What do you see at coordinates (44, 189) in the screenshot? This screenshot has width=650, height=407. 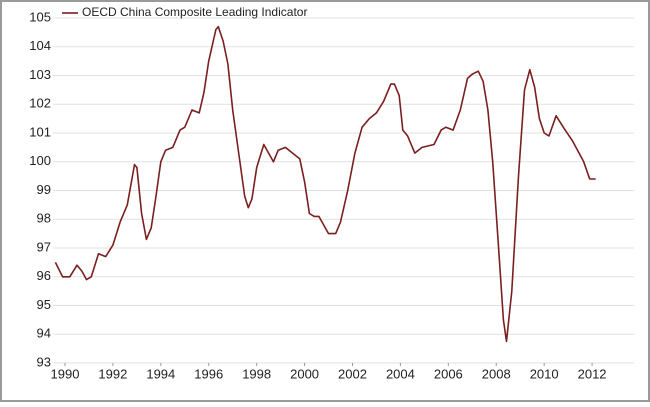 I see `y-tick-label: 99` at bounding box center [44, 189].